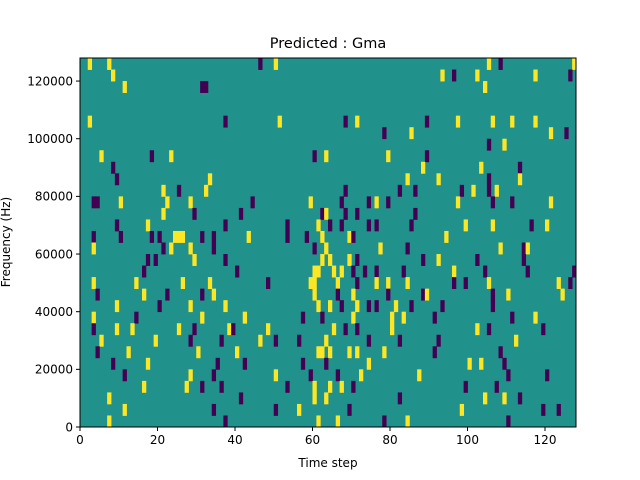 The image size is (640, 480). Describe the element at coordinates (545, 440) in the screenshot. I see `x-tick-label: 120` at that location.